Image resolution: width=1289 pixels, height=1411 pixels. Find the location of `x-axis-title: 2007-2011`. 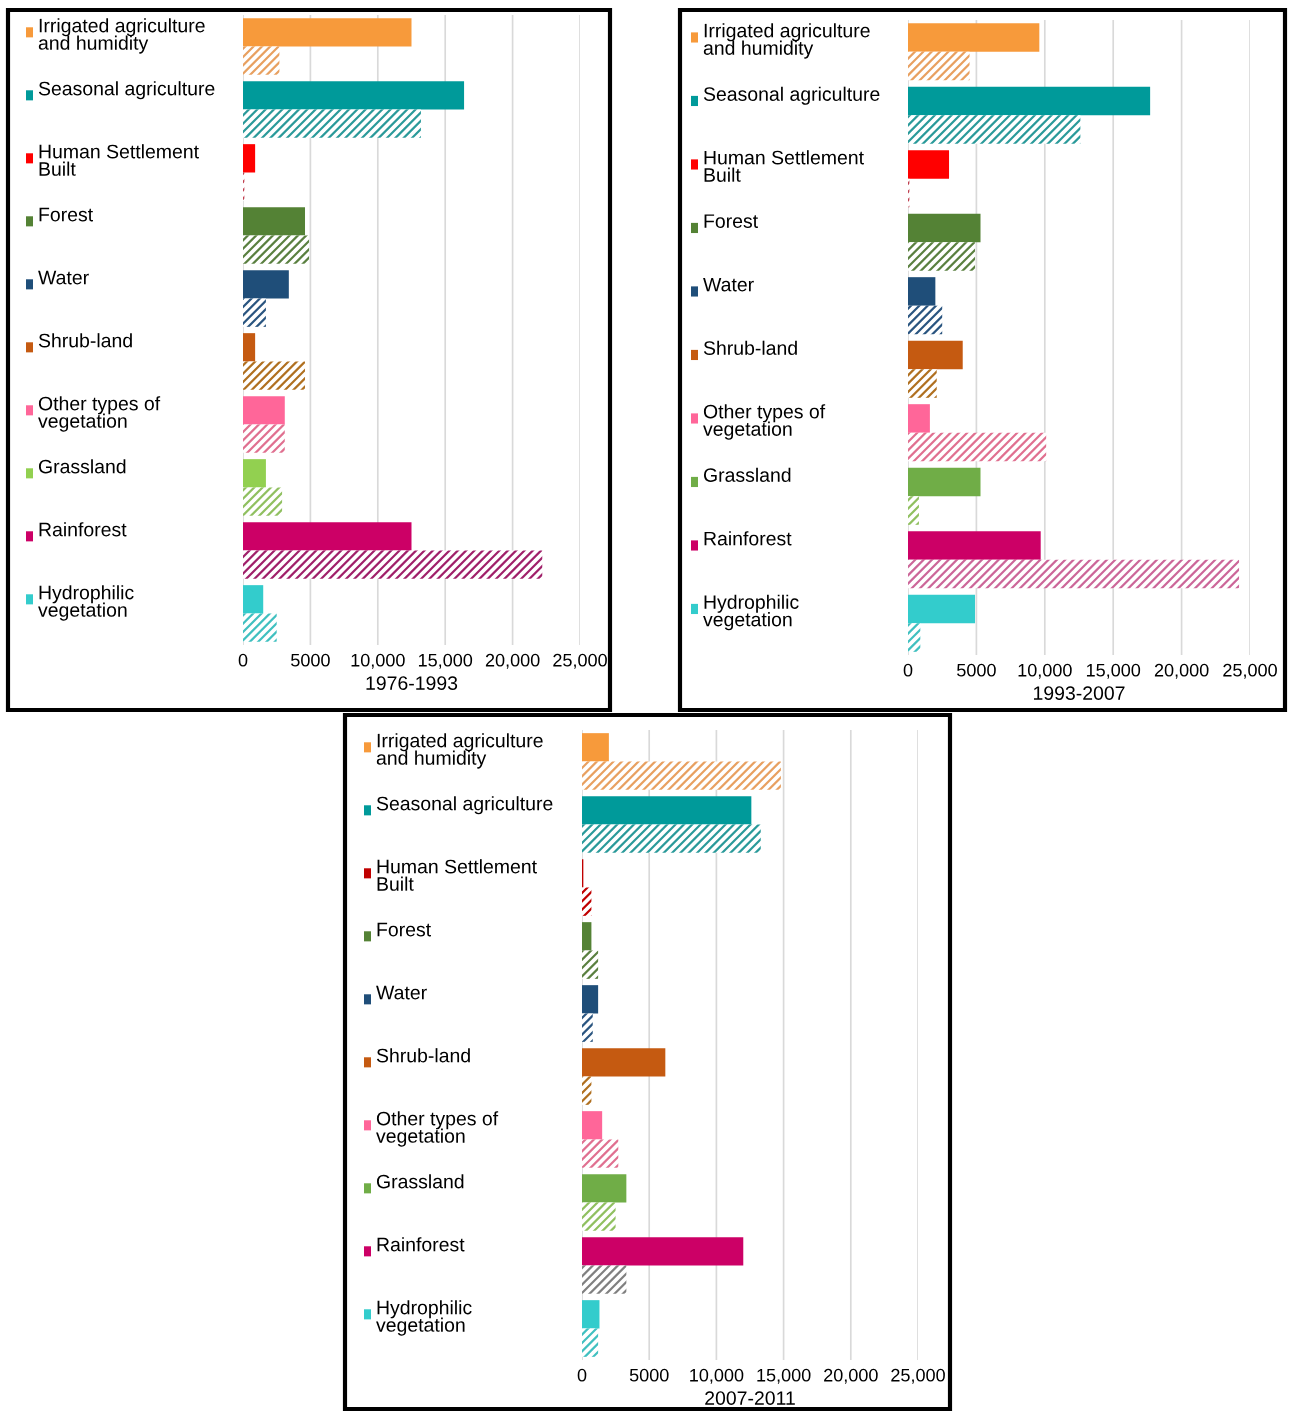

x-axis-title: 2007-2011 is located at coordinates (750, 1398).